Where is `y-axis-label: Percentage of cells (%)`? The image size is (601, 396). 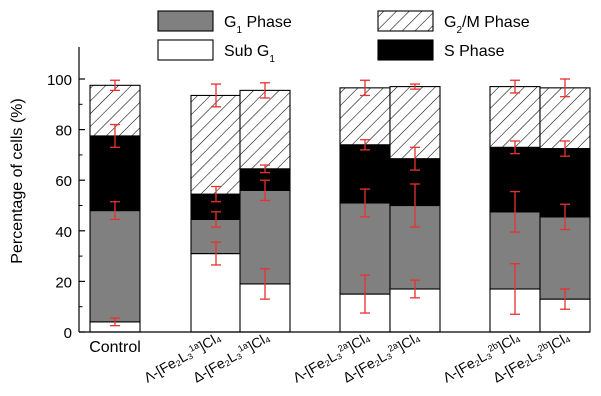 y-axis-label: Percentage of cells (%) is located at coordinates (17, 180).